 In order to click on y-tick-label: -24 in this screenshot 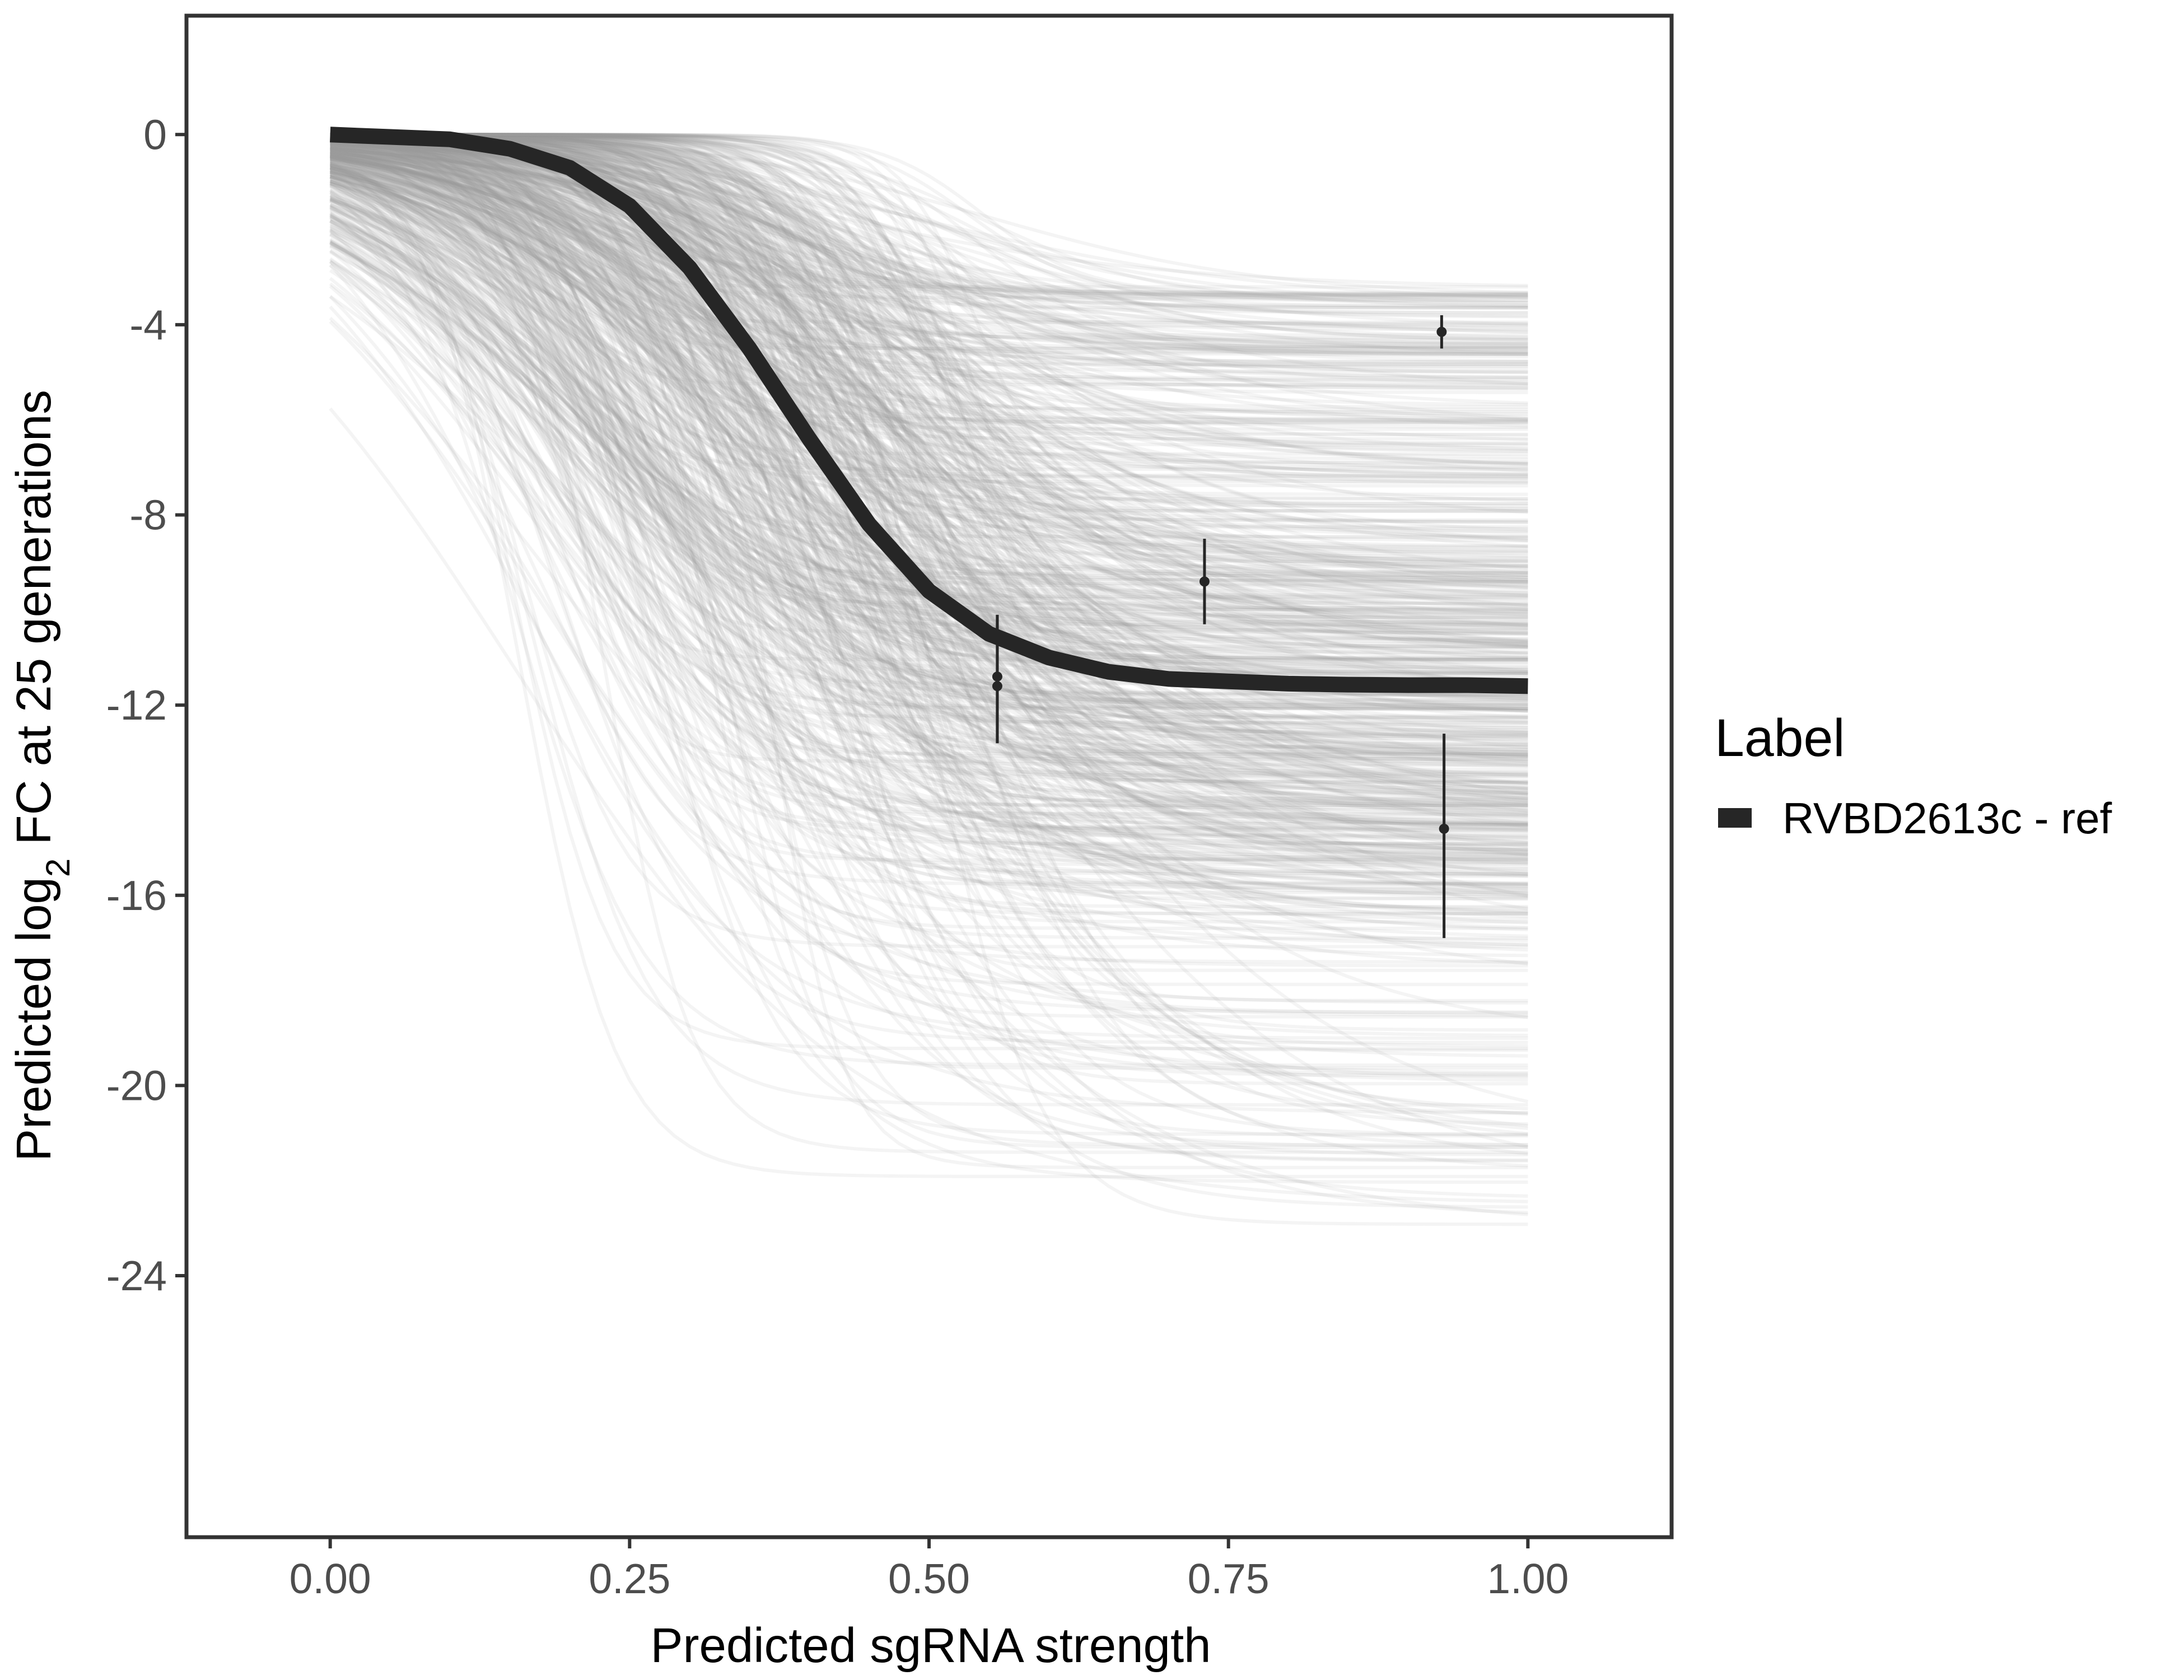, I will do `click(136, 1276)`.